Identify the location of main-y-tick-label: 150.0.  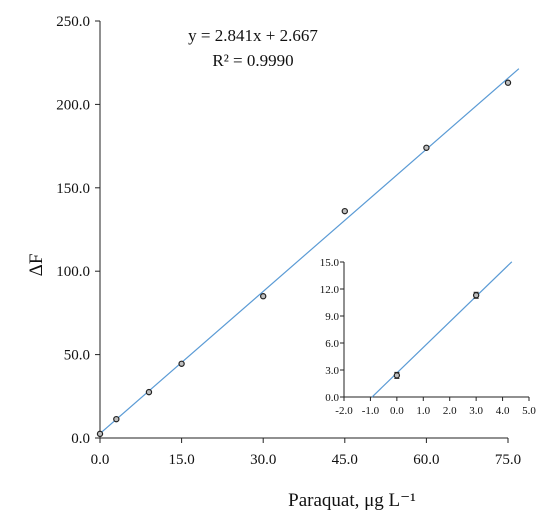
(73, 189).